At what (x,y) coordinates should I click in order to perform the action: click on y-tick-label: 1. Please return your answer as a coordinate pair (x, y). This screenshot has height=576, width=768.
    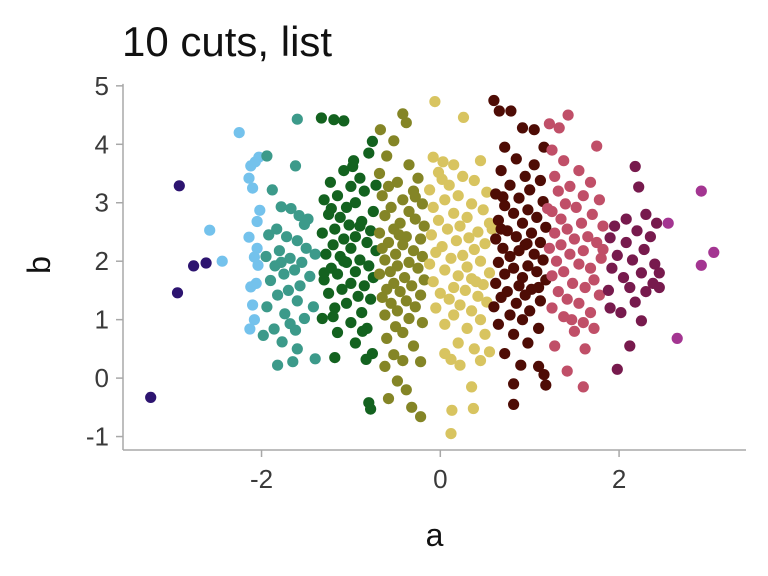
    Looking at the image, I should click on (102, 320).